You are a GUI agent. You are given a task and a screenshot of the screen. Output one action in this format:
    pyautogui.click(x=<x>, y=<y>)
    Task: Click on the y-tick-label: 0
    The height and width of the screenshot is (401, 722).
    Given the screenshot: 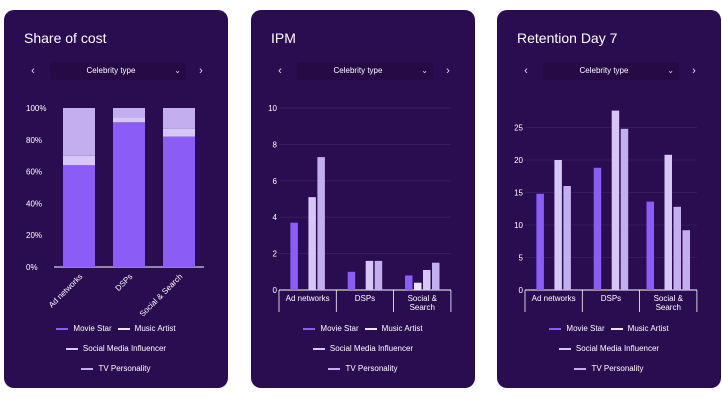 What is the action you would take?
    pyautogui.click(x=521, y=290)
    